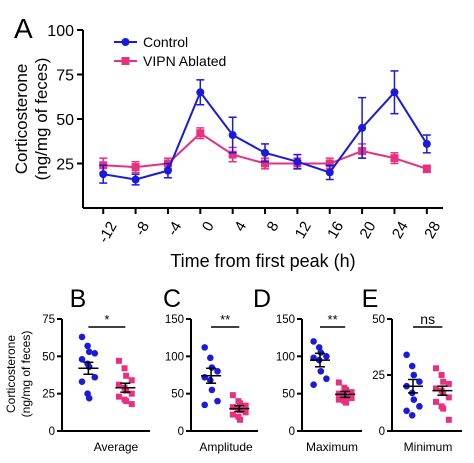 This screenshot has width=474, height=463. What do you see at coordinates (226, 447) in the screenshot?
I see `x-axis-label-c: Amplitude` at bounding box center [226, 447].